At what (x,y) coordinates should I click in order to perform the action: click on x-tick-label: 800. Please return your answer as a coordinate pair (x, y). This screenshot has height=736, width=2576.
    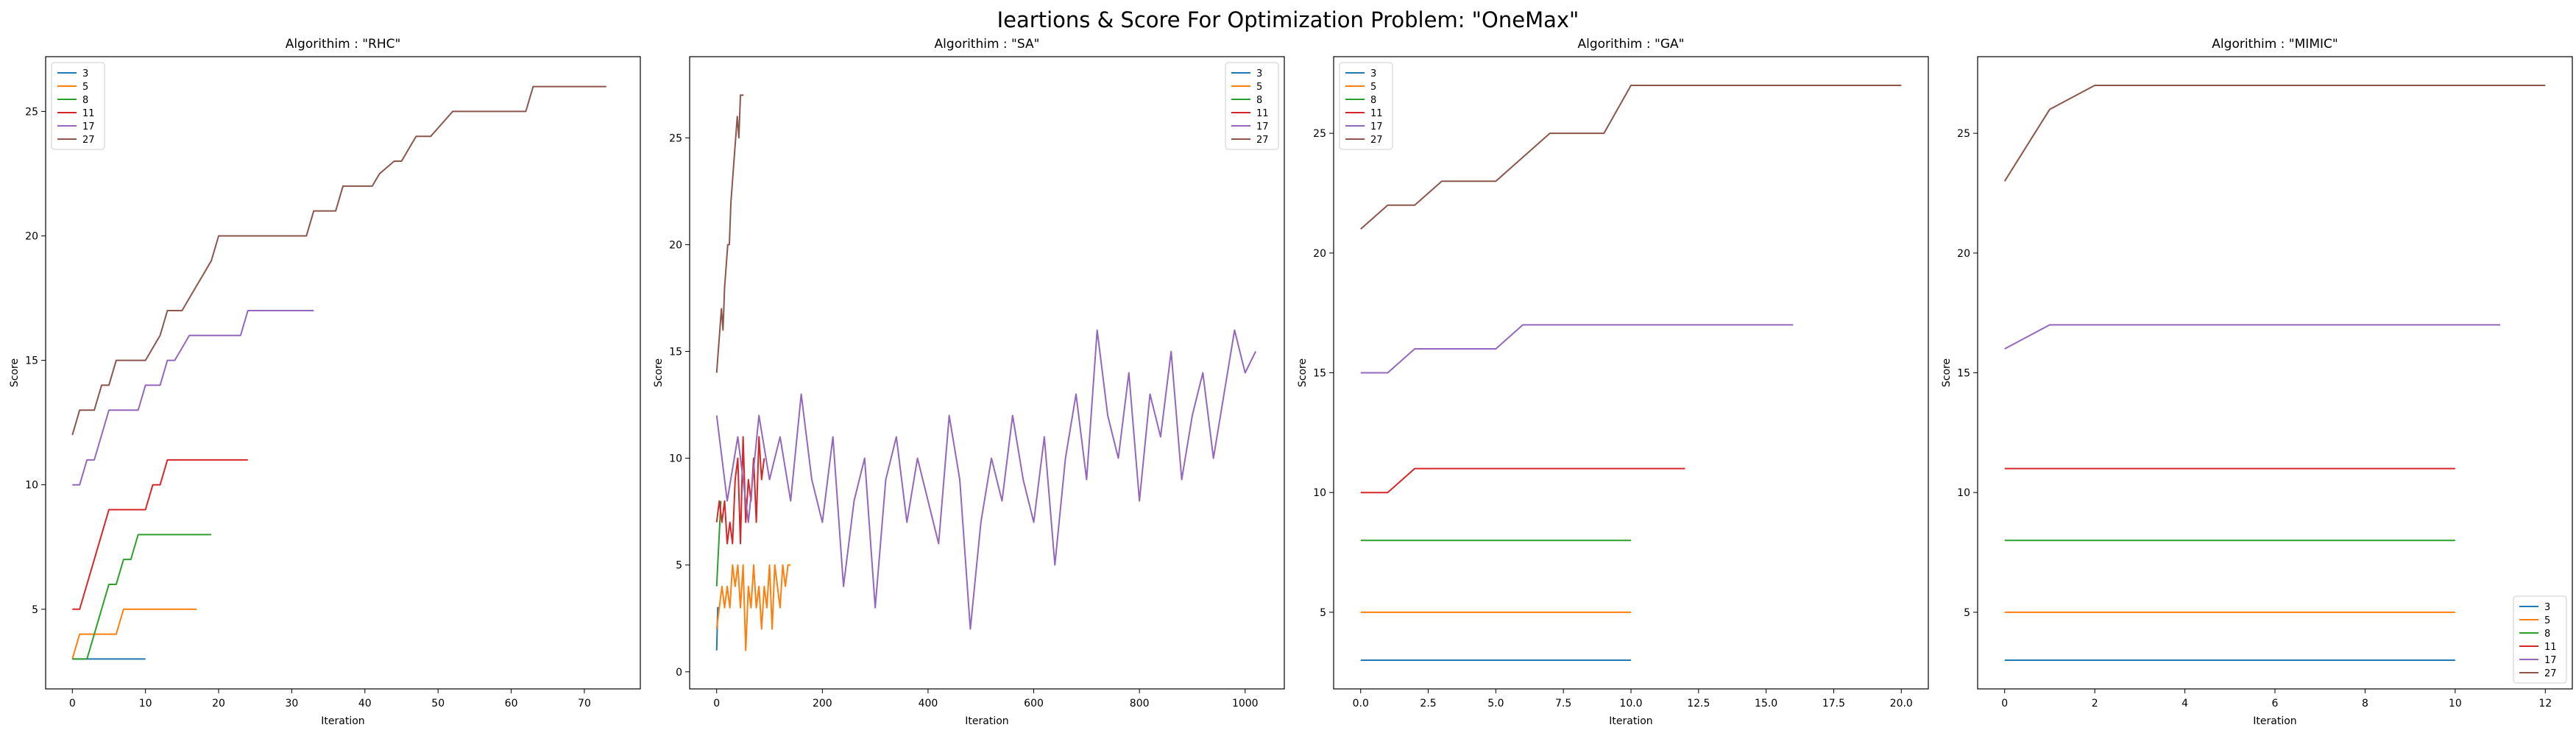
    Looking at the image, I should click on (1140, 704).